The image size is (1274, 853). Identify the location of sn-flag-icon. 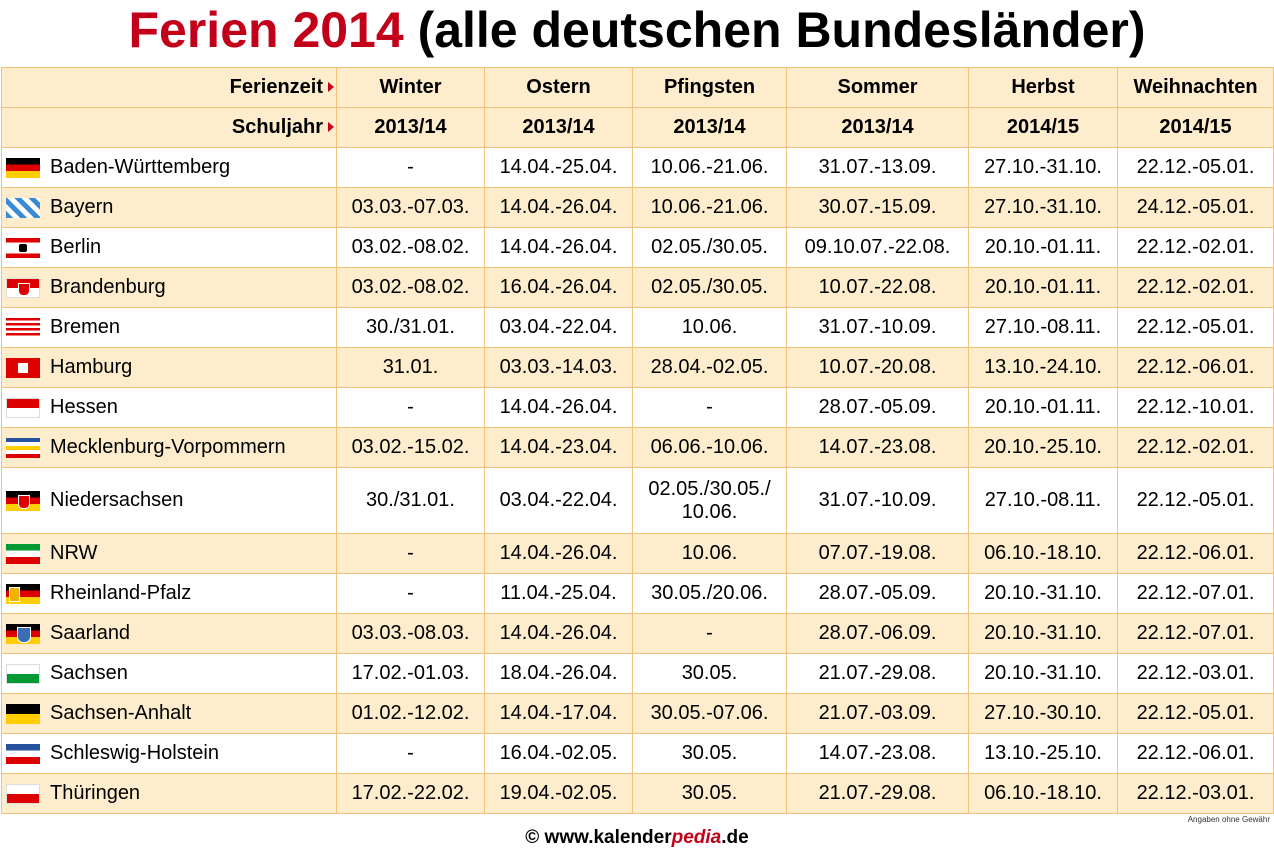
(23, 673).